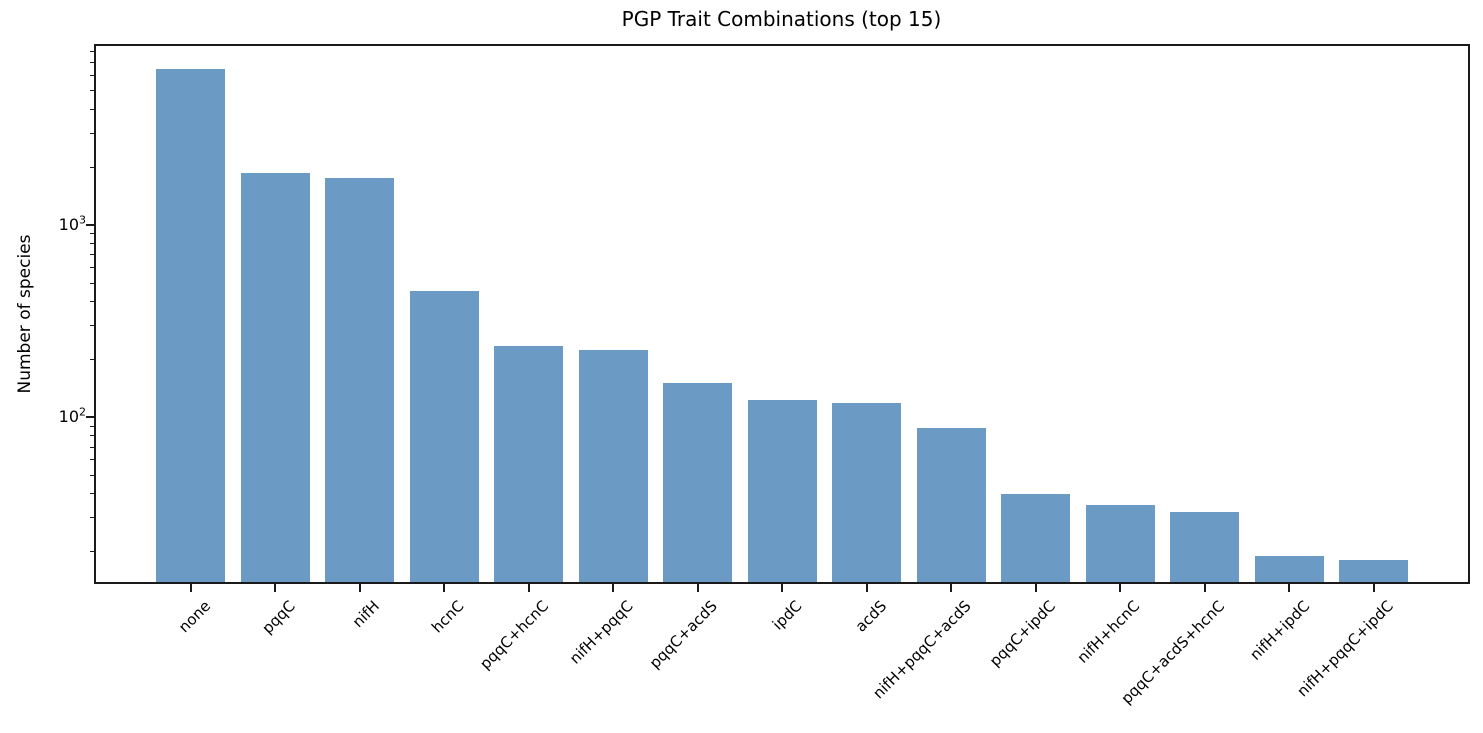 This screenshot has height=733, width=1483. I want to click on bar-acdS, so click(866, 492).